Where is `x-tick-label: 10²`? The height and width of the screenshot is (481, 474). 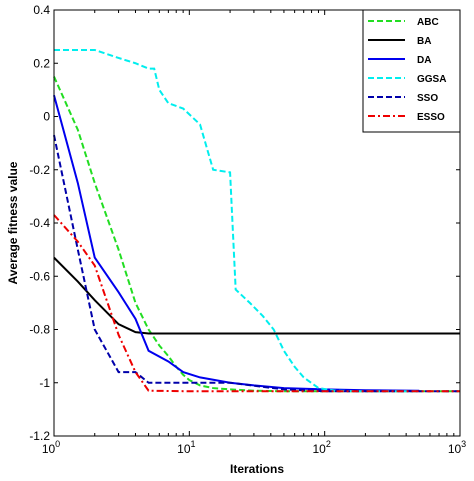 x-tick-label: 10² is located at coordinates (321, 447).